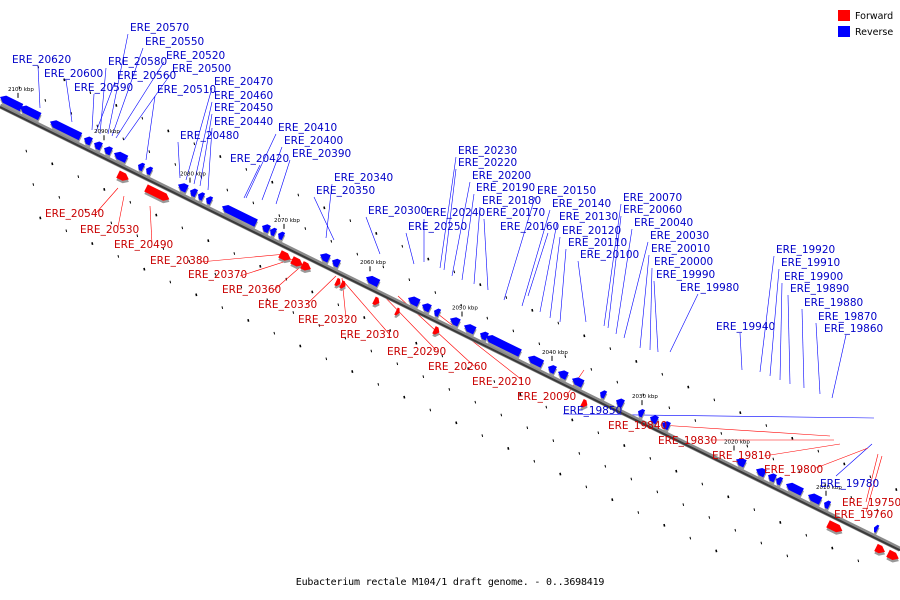  Describe the element at coordinates (21, 90) in the screenshot. I see `scale-tick-label: 2100 kbp` at that location.